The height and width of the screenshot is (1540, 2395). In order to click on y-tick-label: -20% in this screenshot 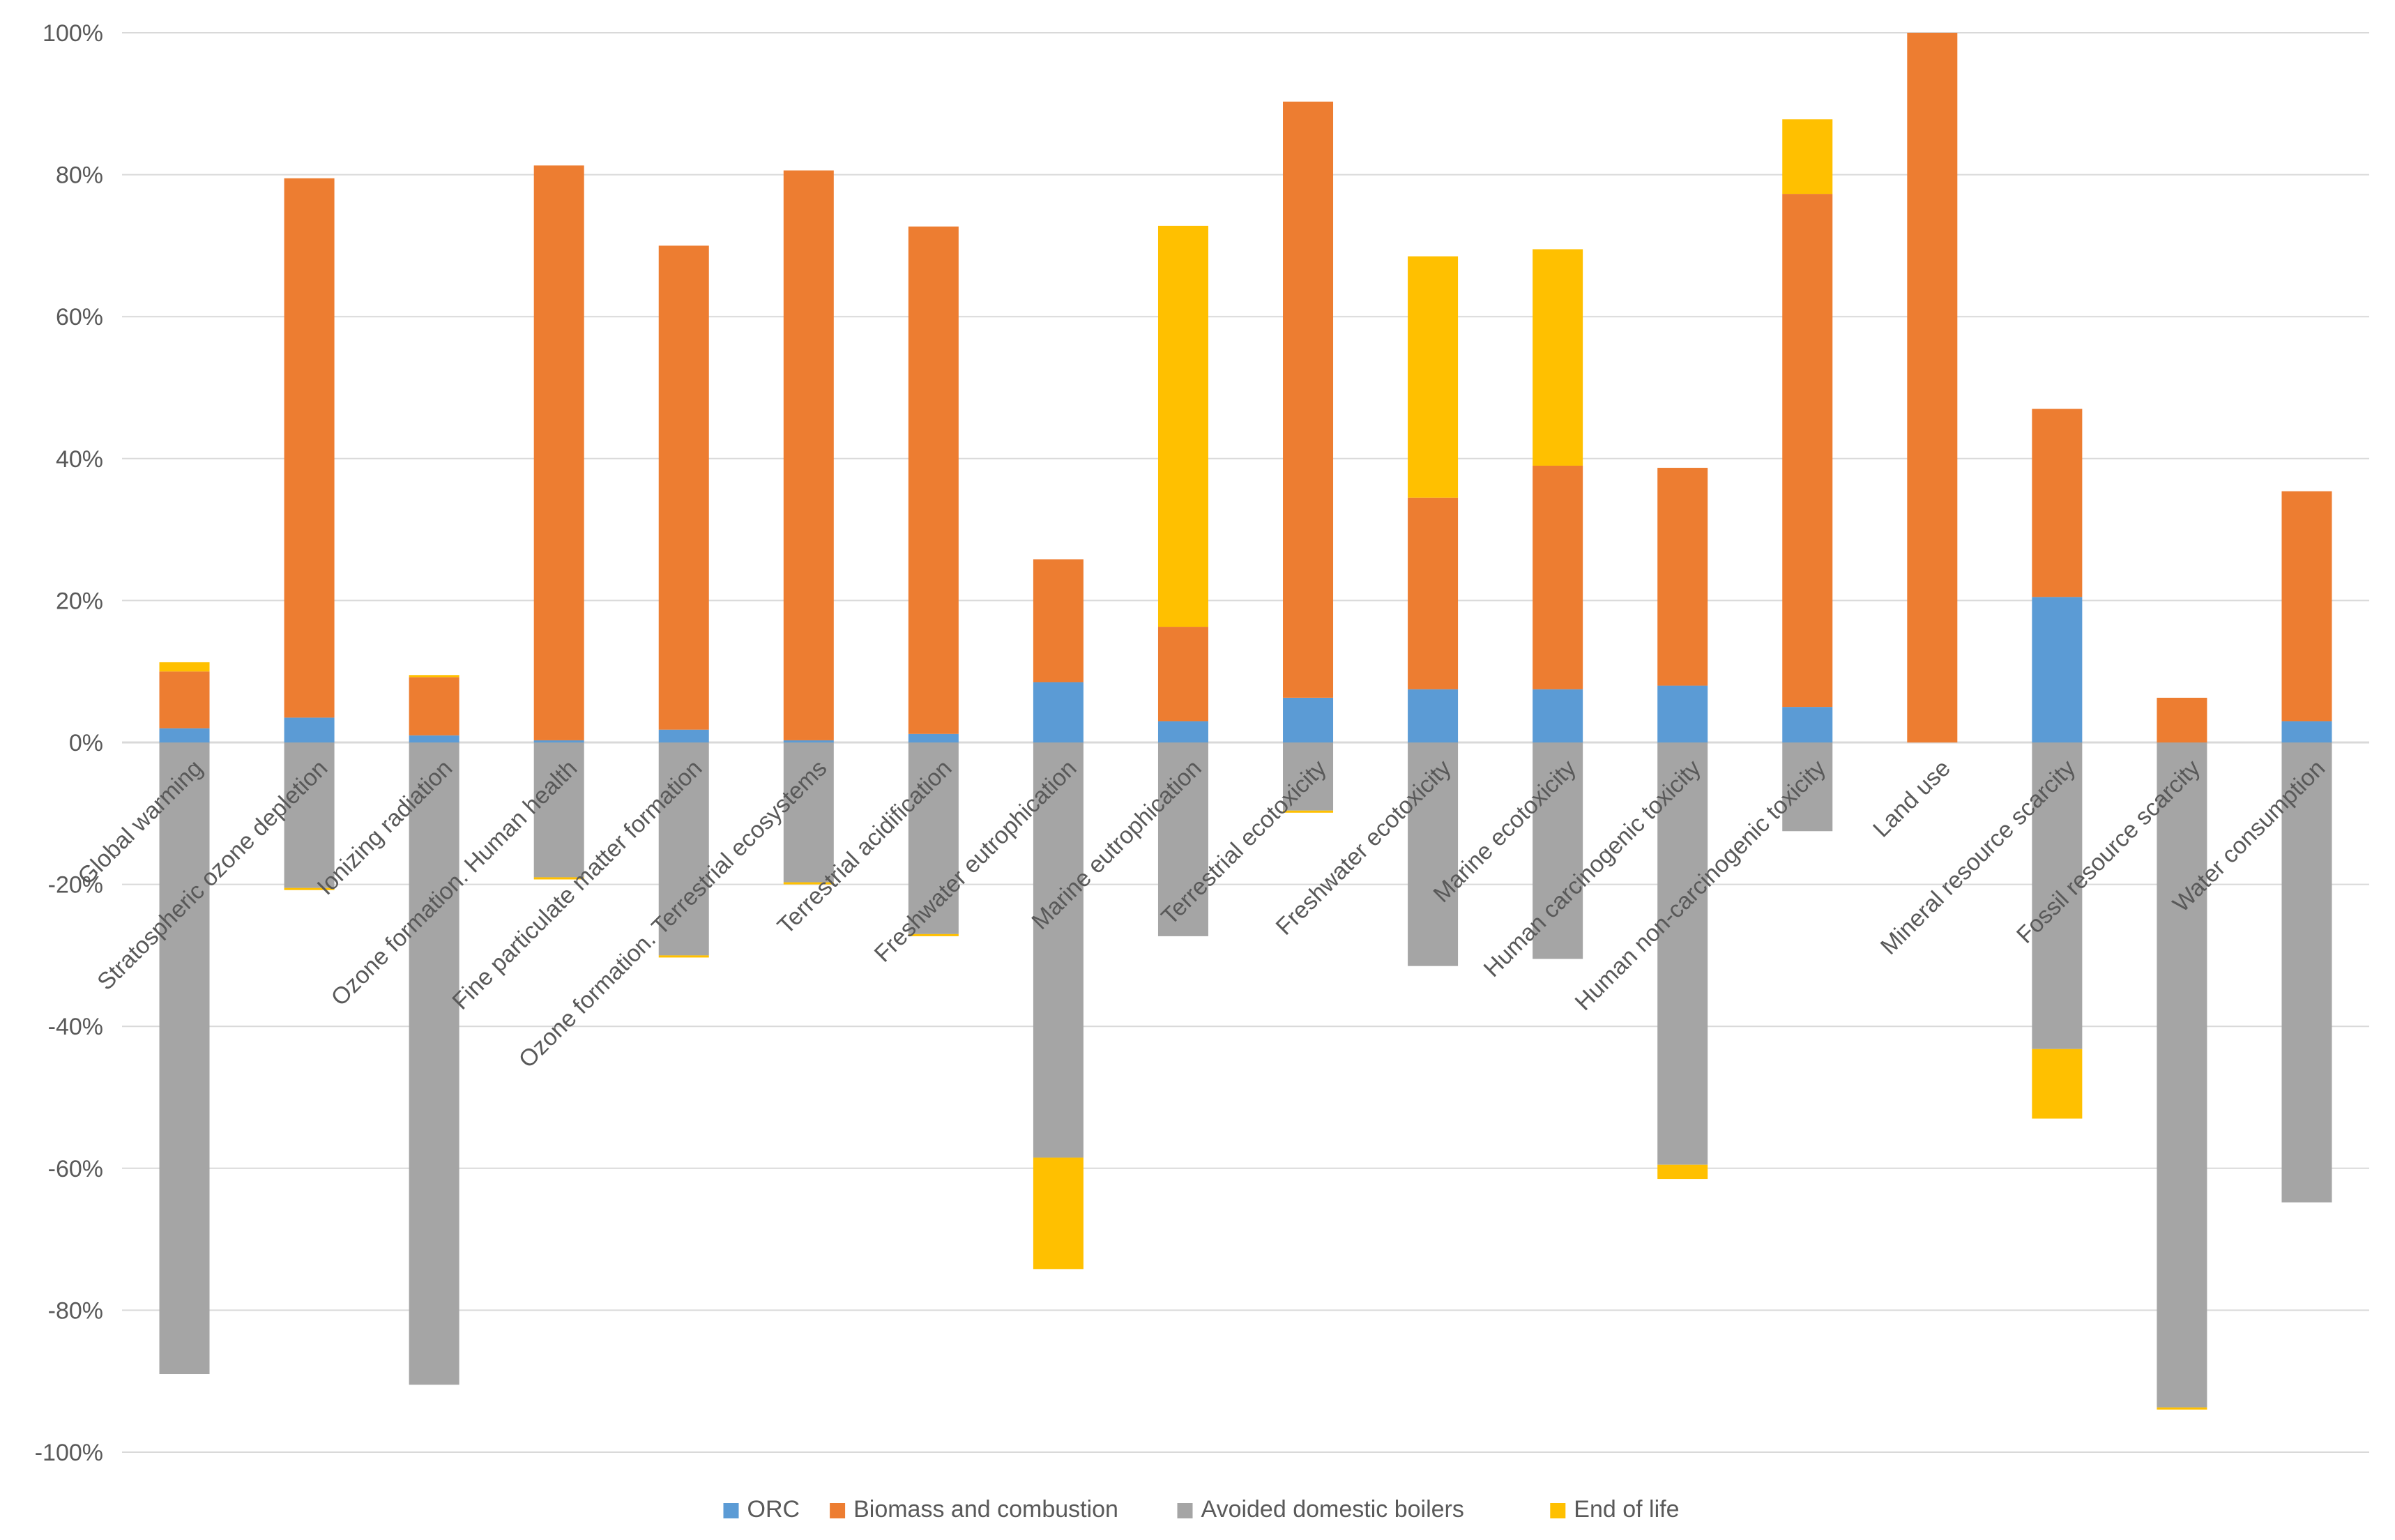, I will do `click(75, 885)`.